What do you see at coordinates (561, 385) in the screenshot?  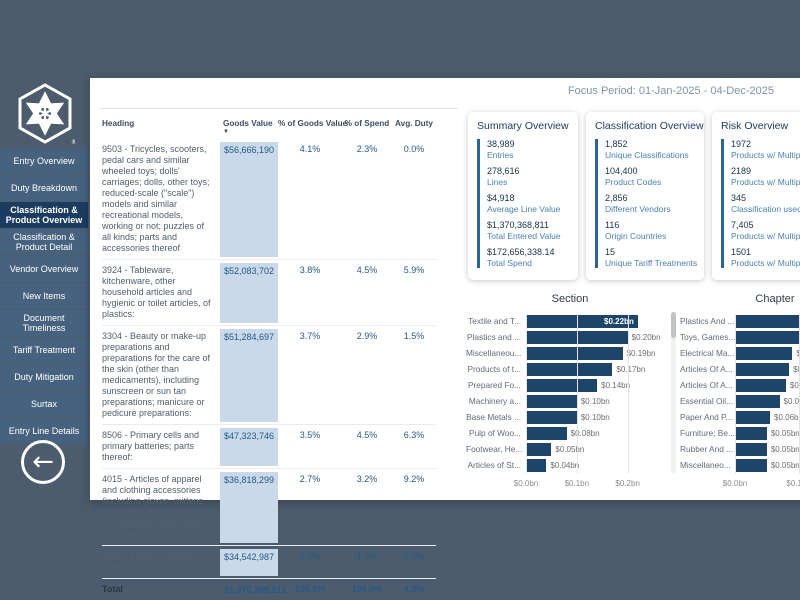 I see `bar-prepared-fo` at bounding box center [561, 385].